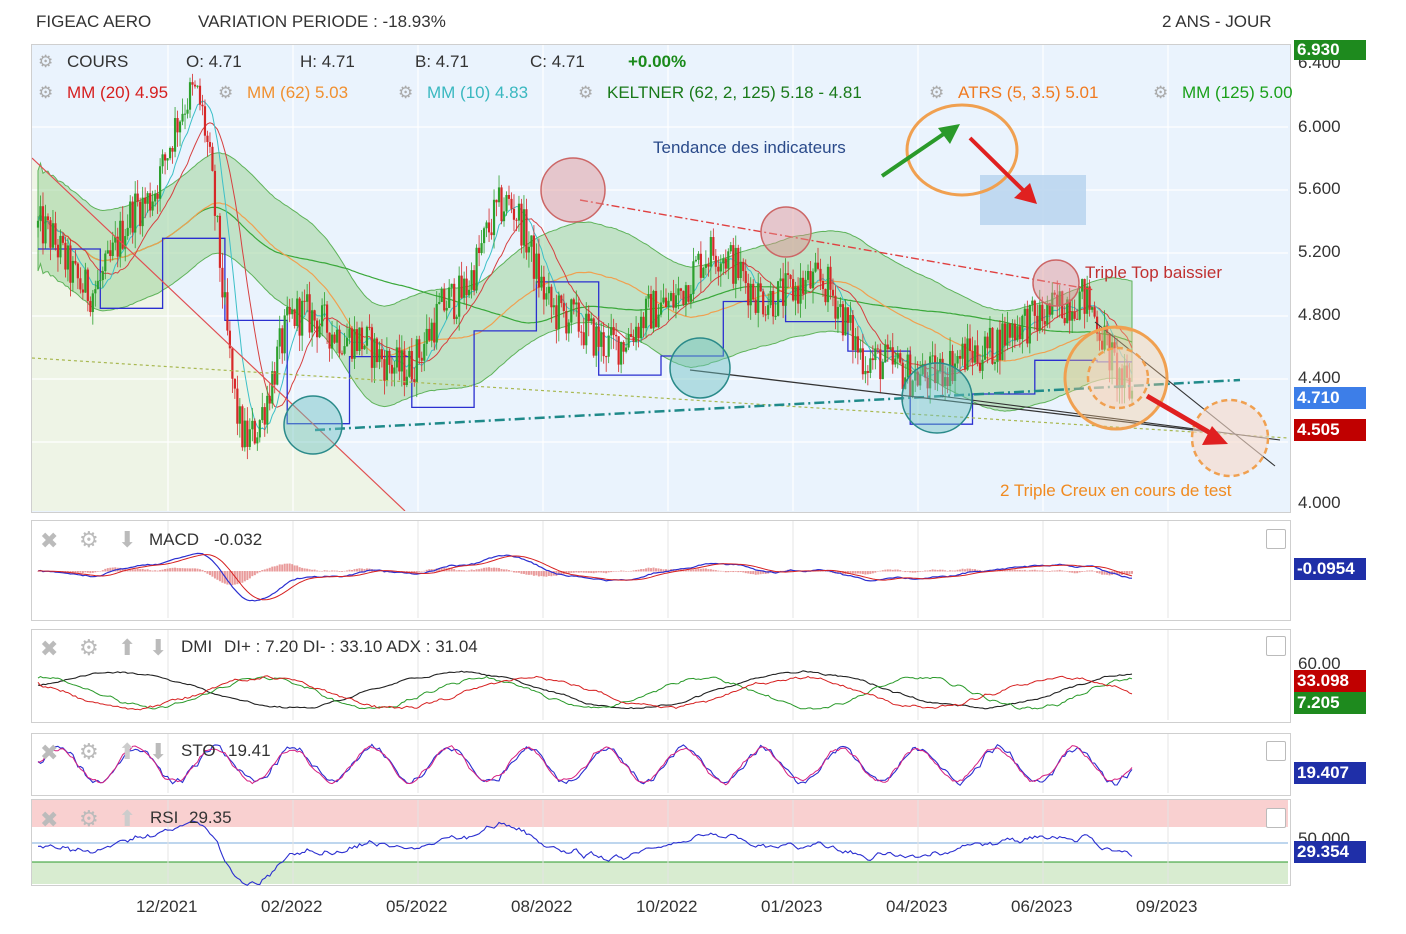 The height and width of the screenshot is (934, 1406). I want to click on price-tag-top: 6.930, so click(1330, 50).